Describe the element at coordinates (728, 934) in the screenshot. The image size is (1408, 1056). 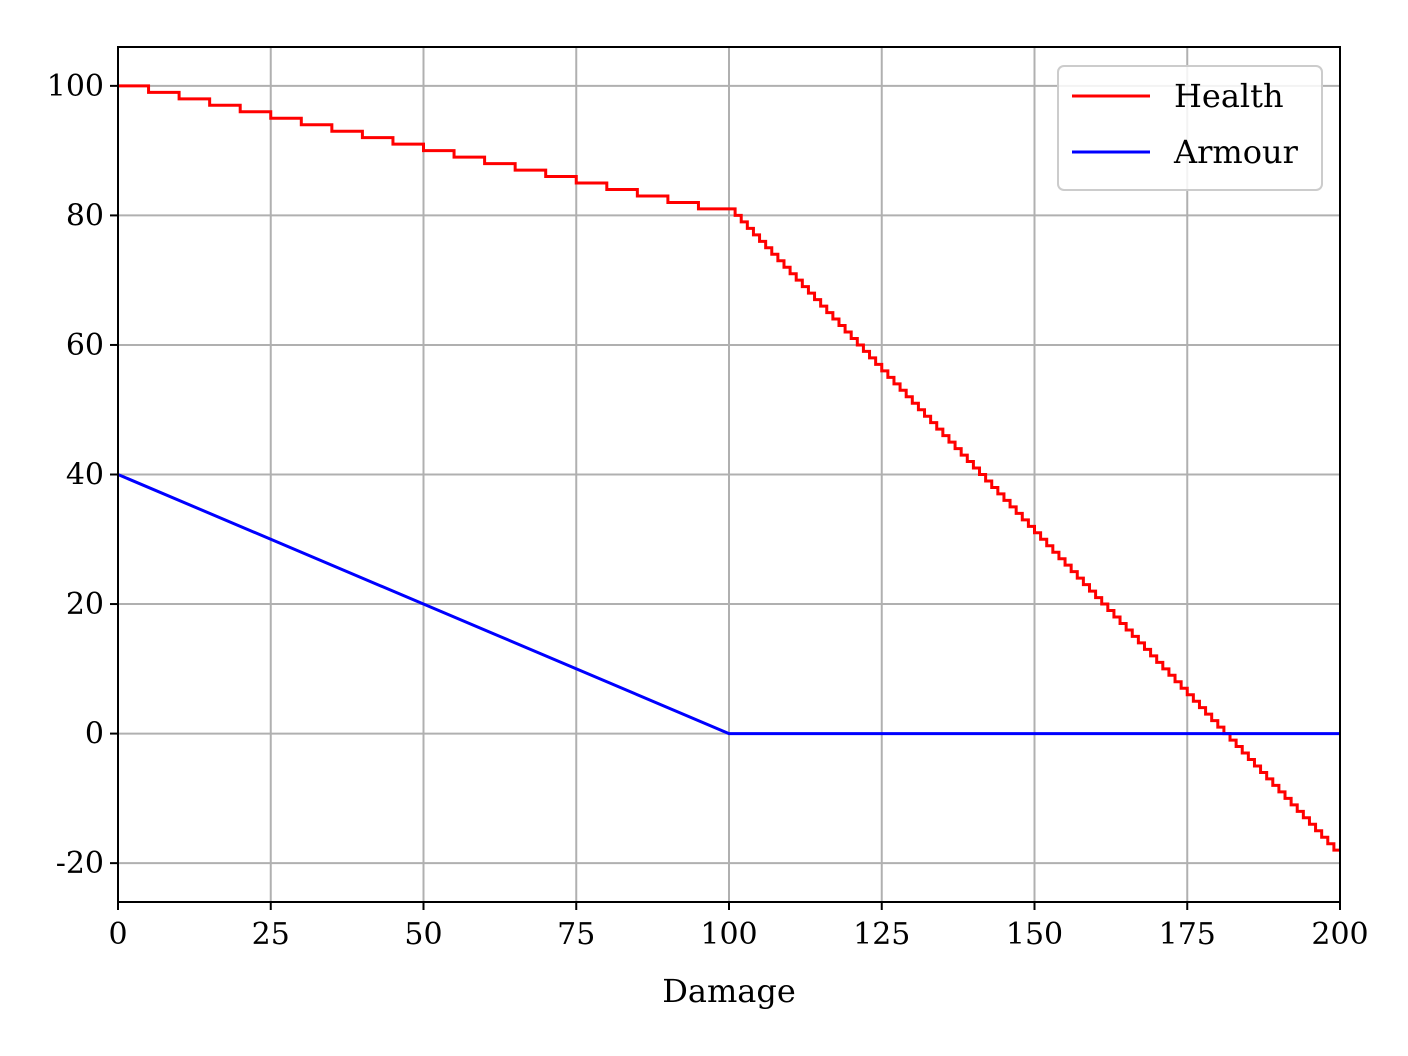
I see `x-tick-label: 100` at that location.